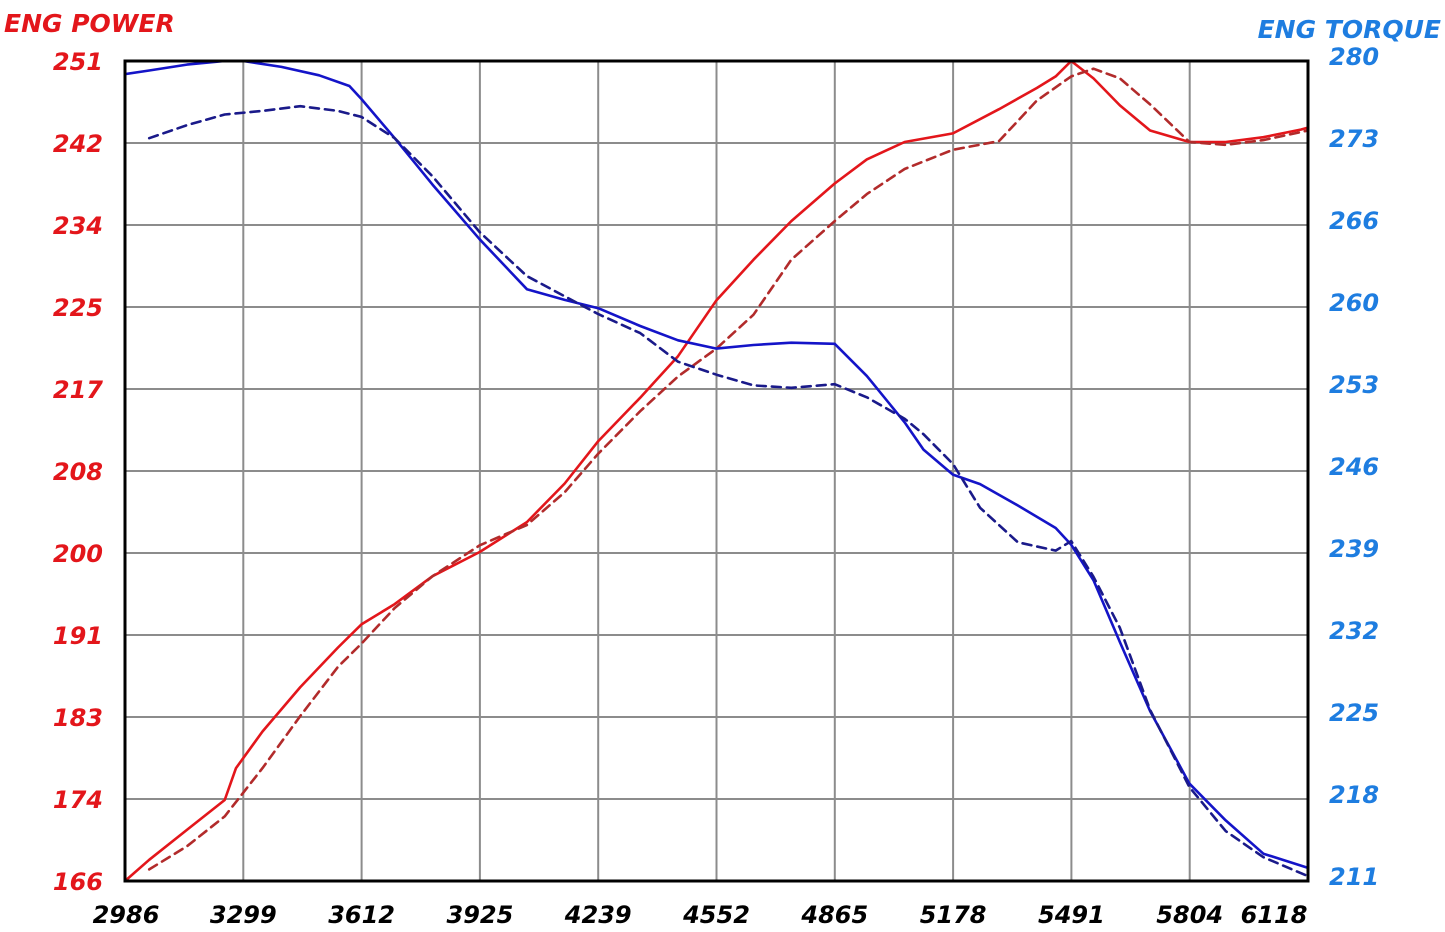 The width and height of the screenshot is (1445, 932). I want to click on right-axis-ticks: 280 273 266 260 253 246 239 232 225 218 211, so click(1354, 467).